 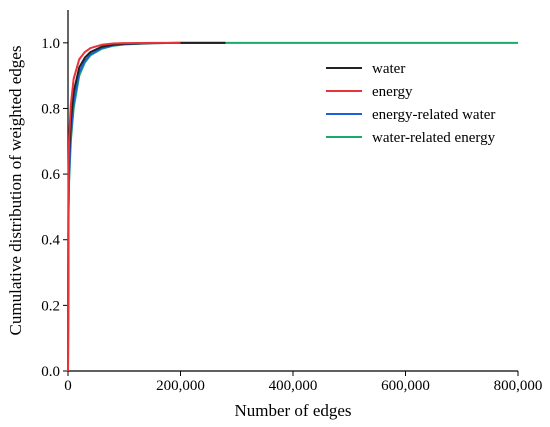 What do you see at coordinates (50, 372) in the screenshot?
I see `y-tick-label: 0.0` at bounding box center [50, 372].